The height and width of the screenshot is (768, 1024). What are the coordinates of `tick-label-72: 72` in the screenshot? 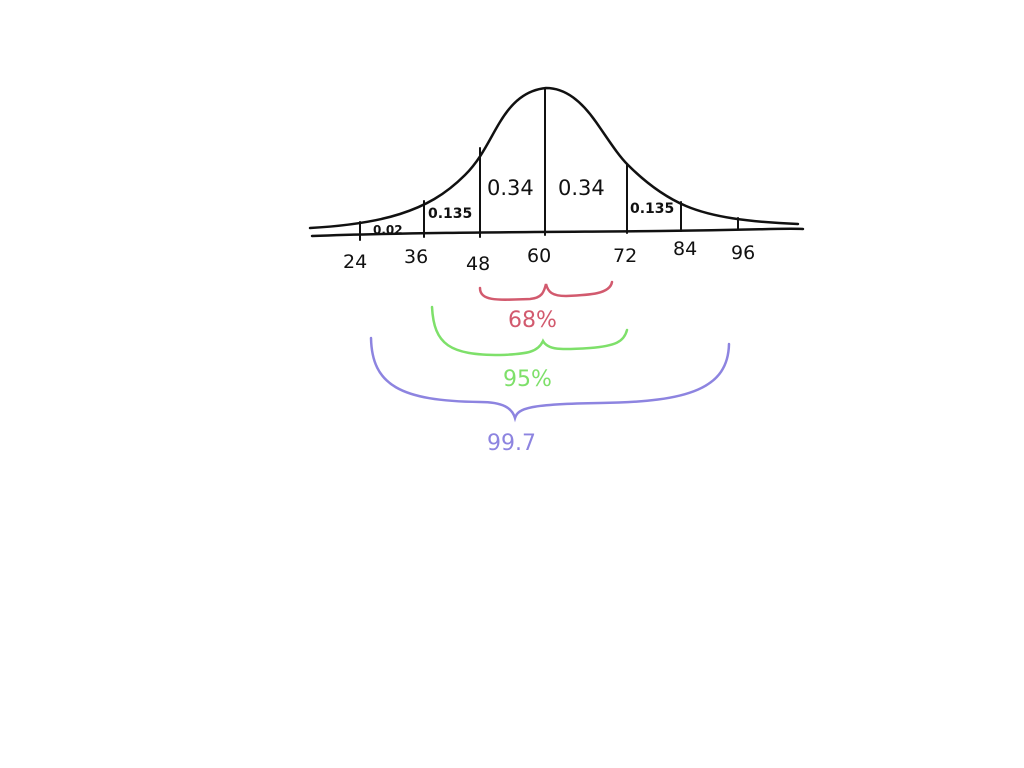 It's located at (625, 256).